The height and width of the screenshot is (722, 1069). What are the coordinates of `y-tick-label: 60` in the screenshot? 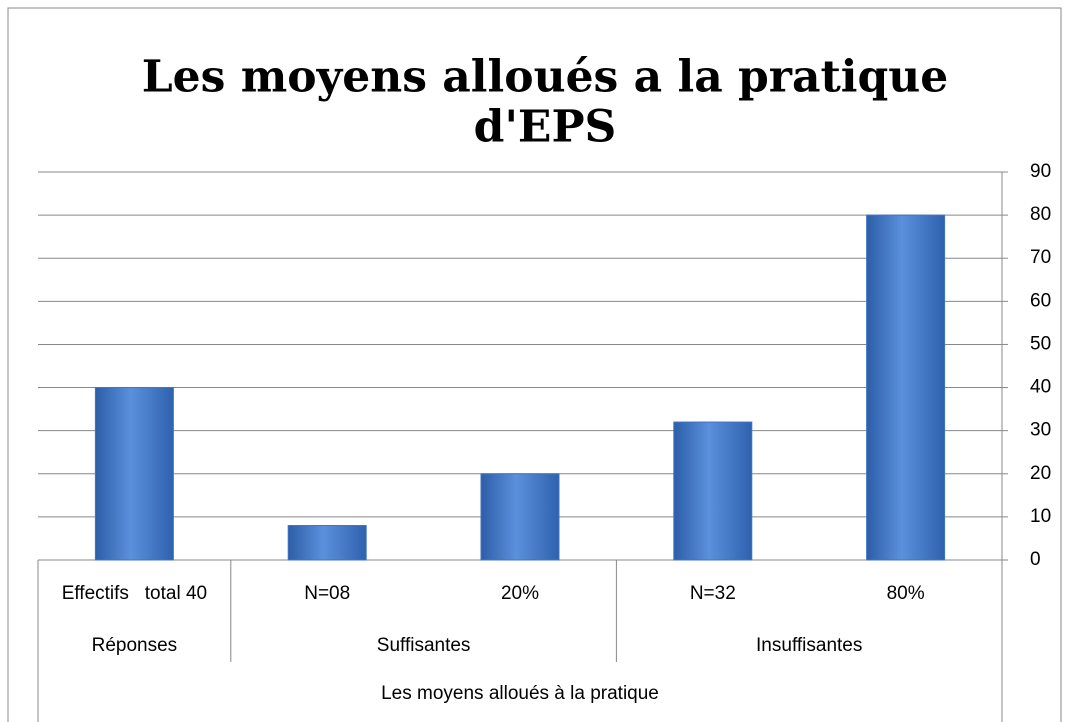 It's located at (1040, 300).